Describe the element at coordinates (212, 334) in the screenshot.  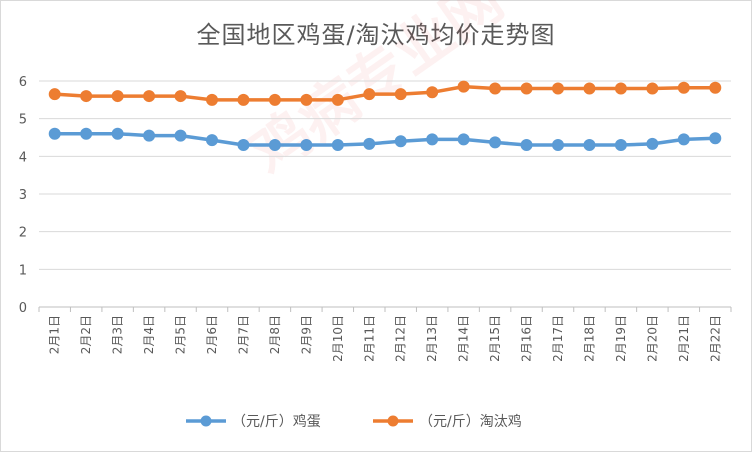
I see `x-tick-label: 2月6日` at that location.